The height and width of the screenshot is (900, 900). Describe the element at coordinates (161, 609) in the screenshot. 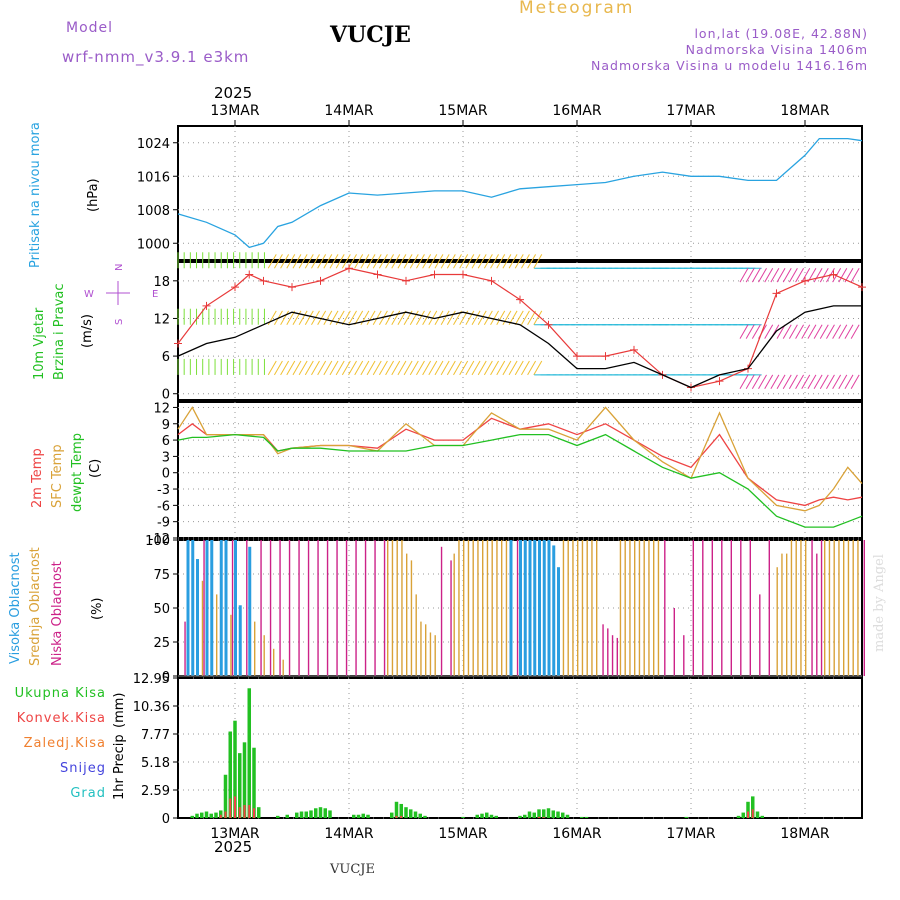

I see `cloud-tick-label: 50` at that location.